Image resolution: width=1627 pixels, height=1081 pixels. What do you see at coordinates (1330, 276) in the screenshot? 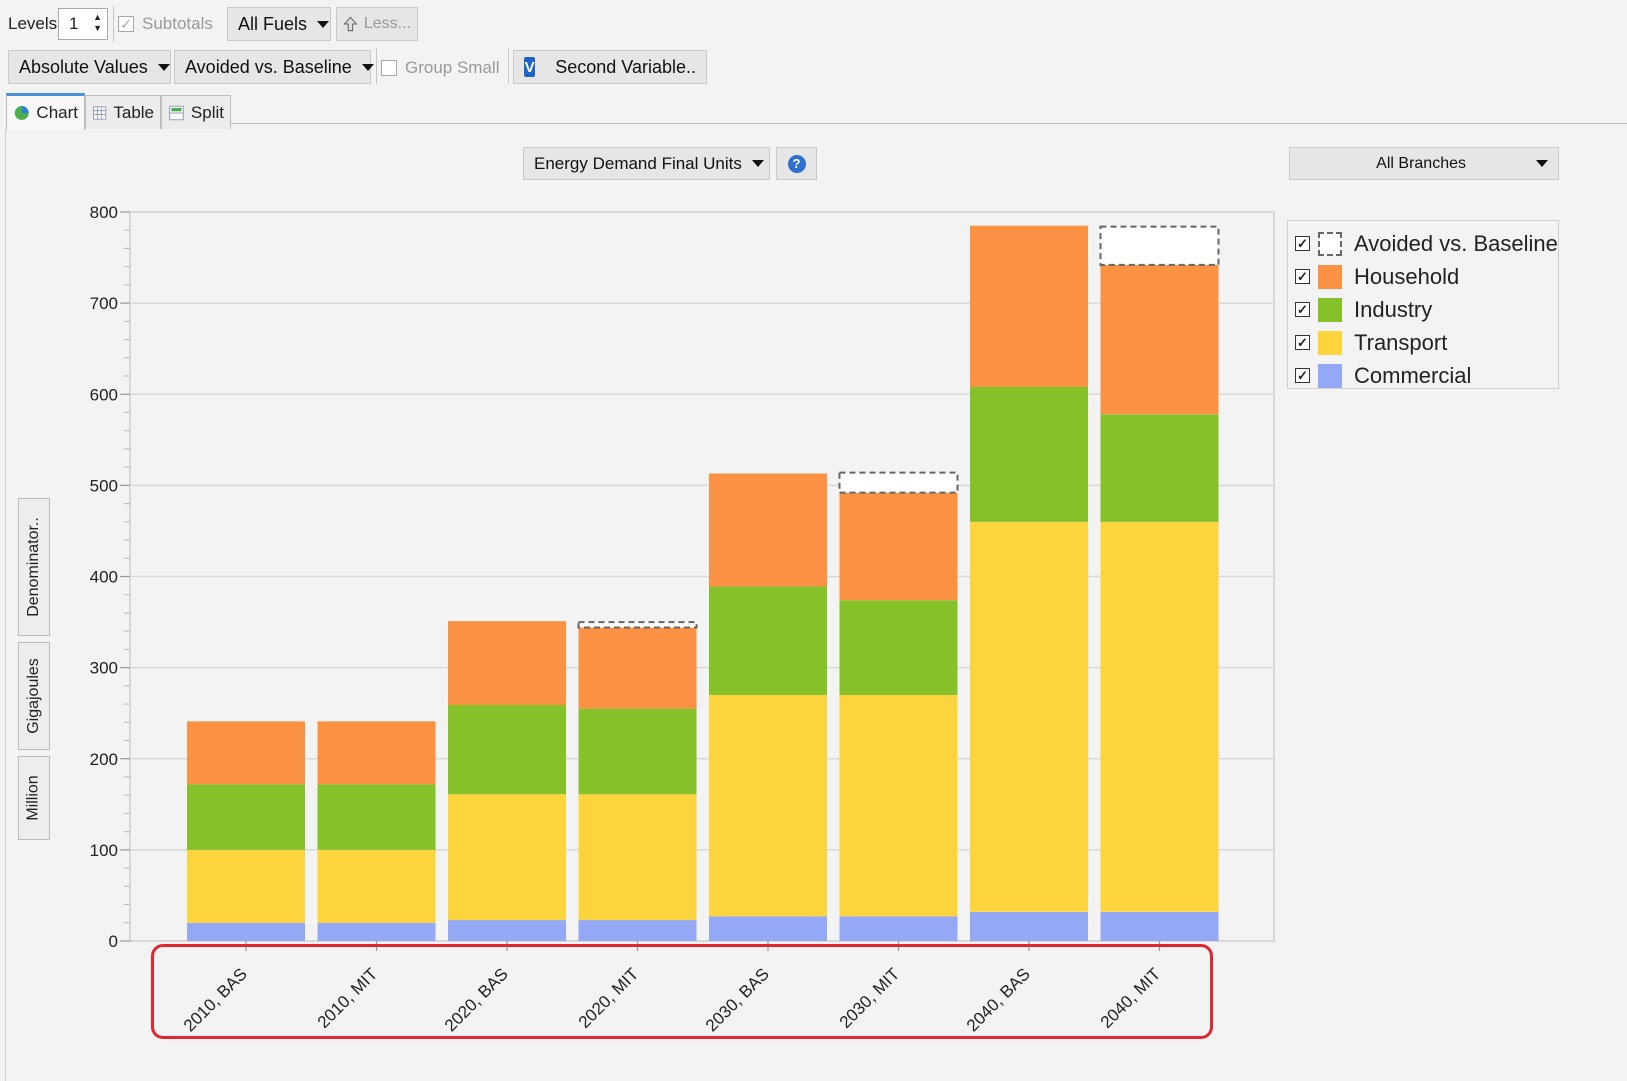
I see `legend-swatch-household` at bounding box center [1330, 276].